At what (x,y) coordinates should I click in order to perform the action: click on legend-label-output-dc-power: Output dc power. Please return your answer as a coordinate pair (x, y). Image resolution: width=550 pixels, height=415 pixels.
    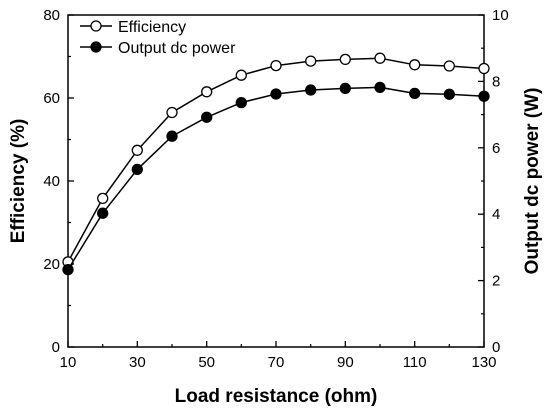
    Looking at the image, I should click on (177, 48).